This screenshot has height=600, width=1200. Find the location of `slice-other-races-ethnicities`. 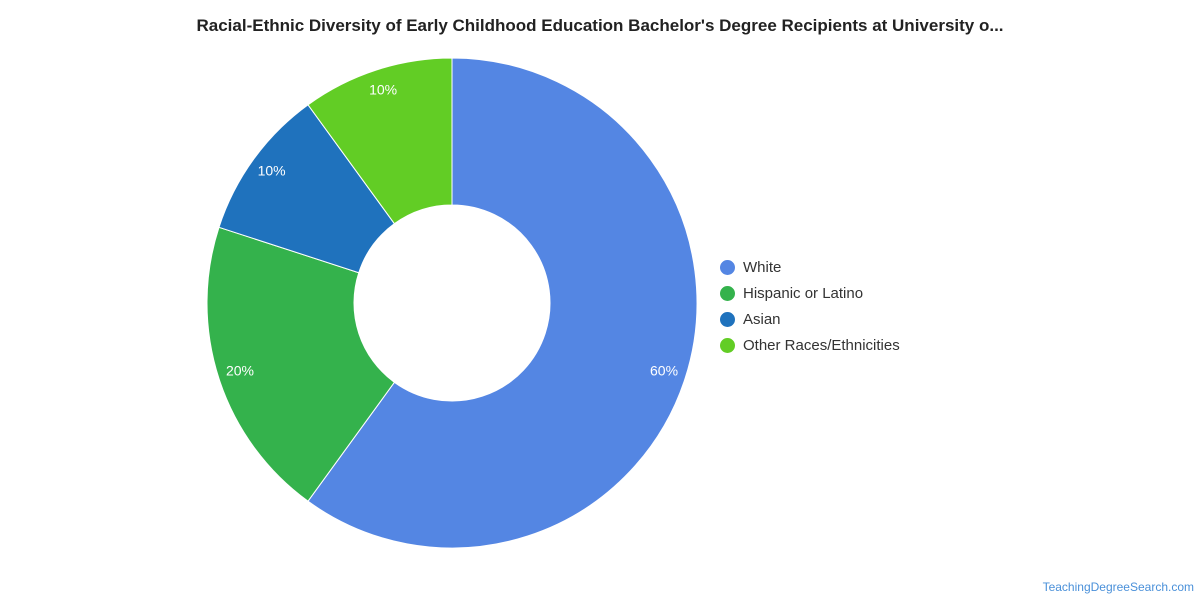

slice-other-races-ethnicities is located at coordinates (380, 141).